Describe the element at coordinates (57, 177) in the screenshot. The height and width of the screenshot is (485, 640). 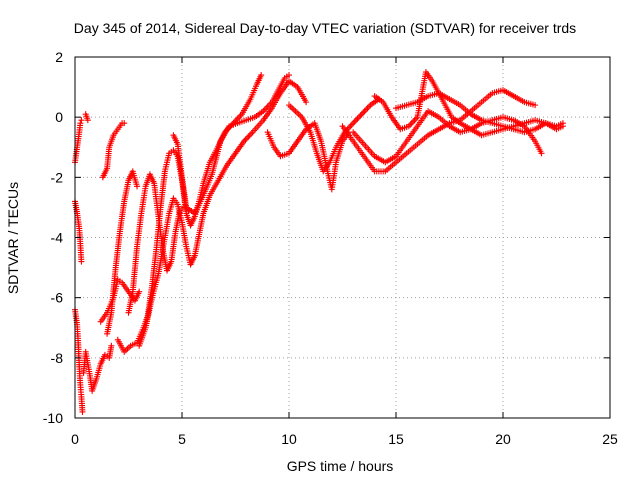
I see `y-tick-label: -2` at that location.